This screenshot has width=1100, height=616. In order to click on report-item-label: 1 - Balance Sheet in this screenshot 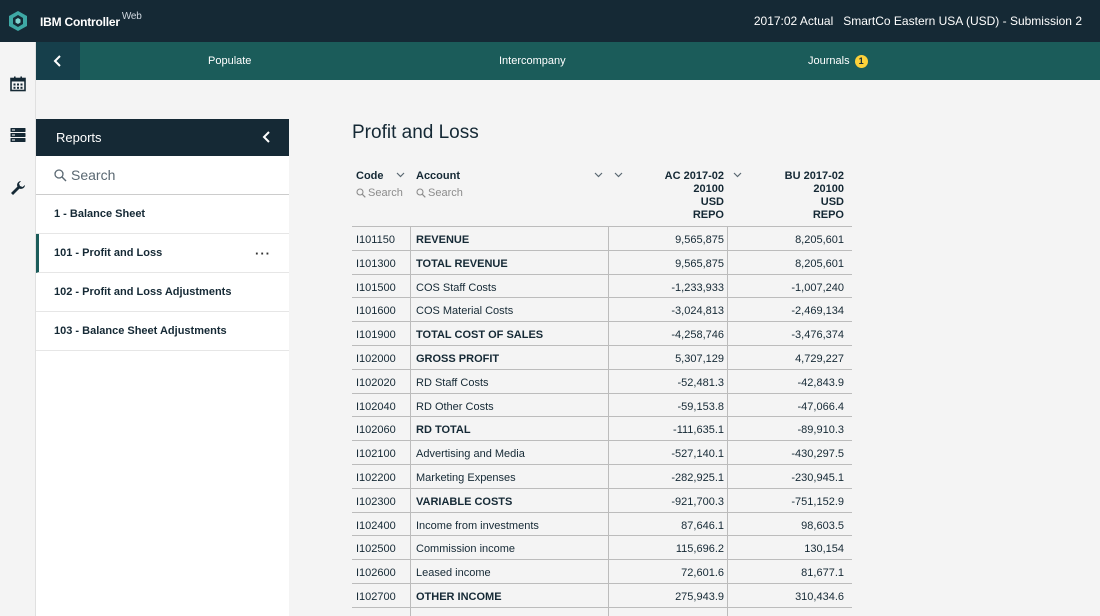, I will do `click(100, 214)`.